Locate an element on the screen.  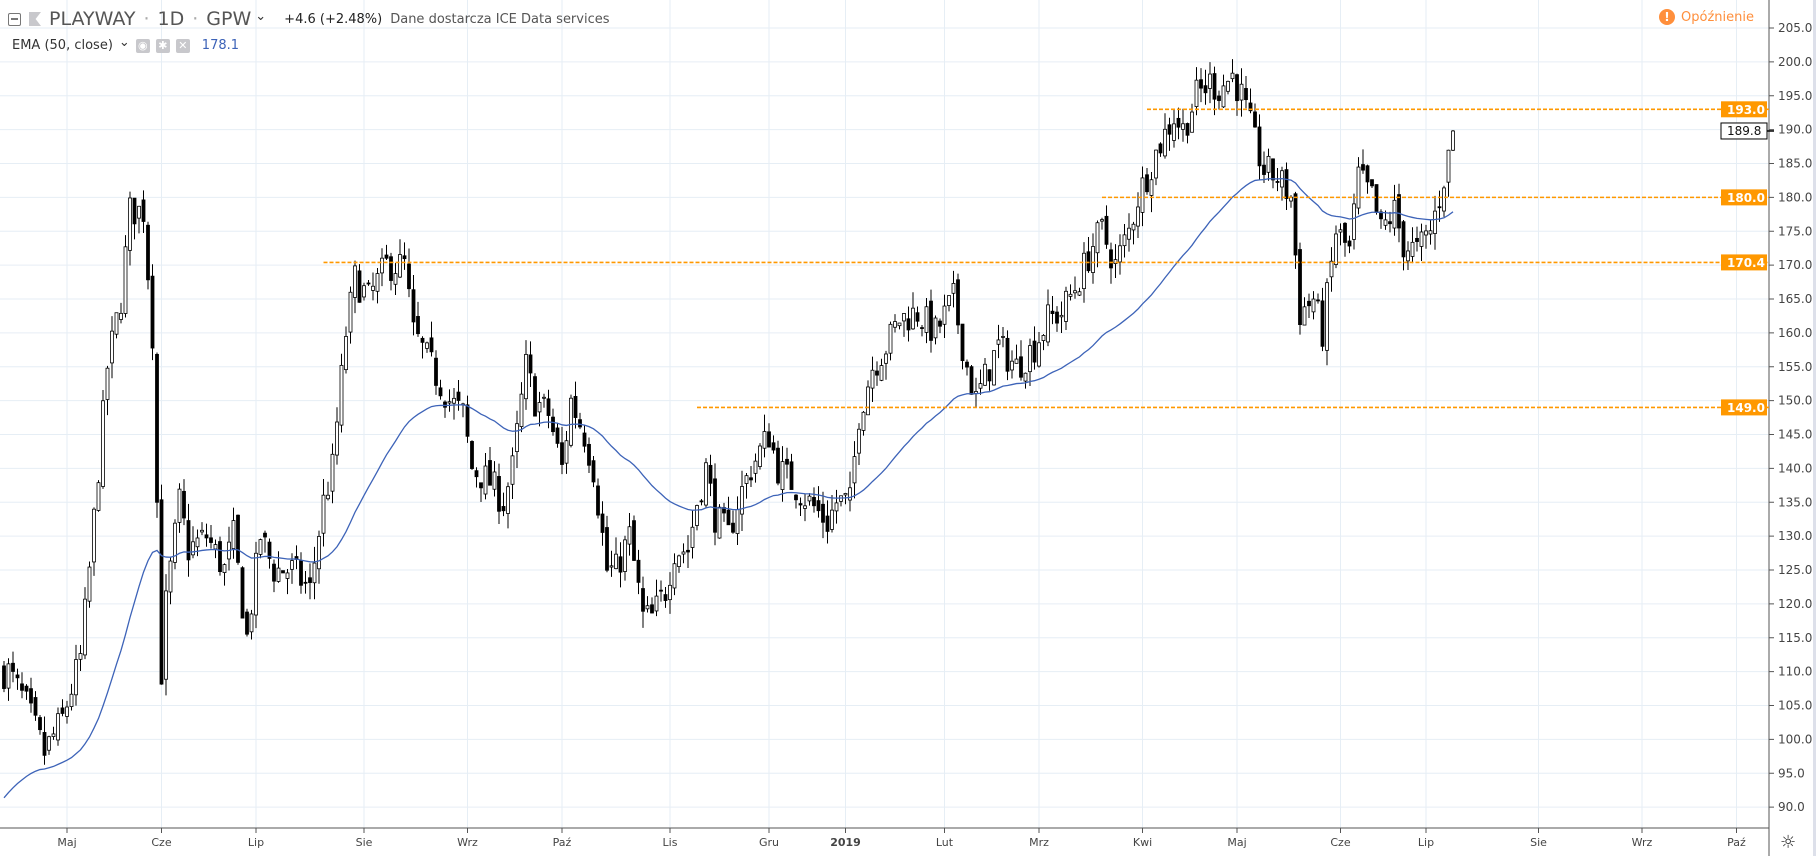
x-tick-label: Maj is located at coordinates (66, 842).